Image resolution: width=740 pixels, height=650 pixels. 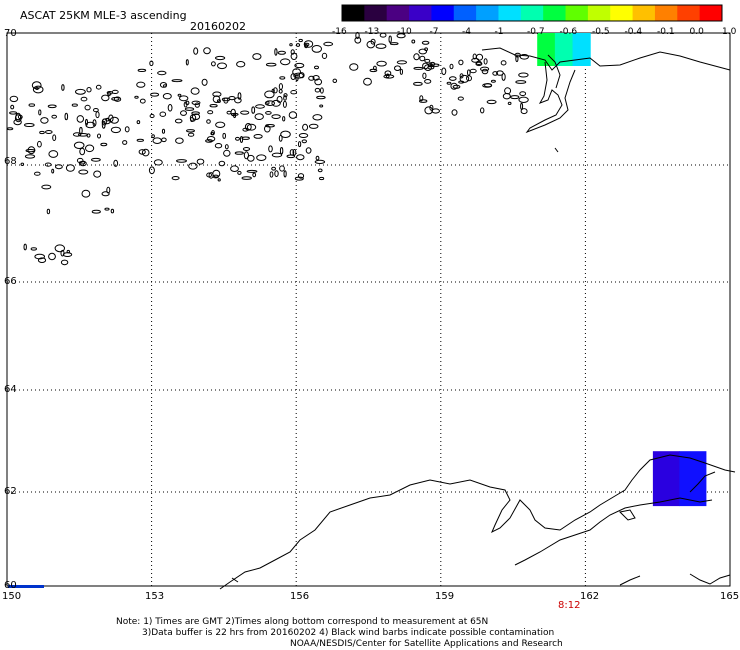 What do you see at coordinates (729, 32) in the screenshot?
I see `colorbar-tick-label: 1.0` at bounding box center [729, 32].